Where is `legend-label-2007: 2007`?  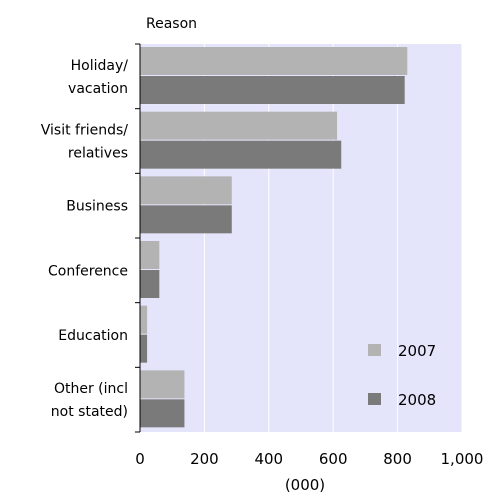 legend-label-2007: 2007 is located at coordinates (417, 351).